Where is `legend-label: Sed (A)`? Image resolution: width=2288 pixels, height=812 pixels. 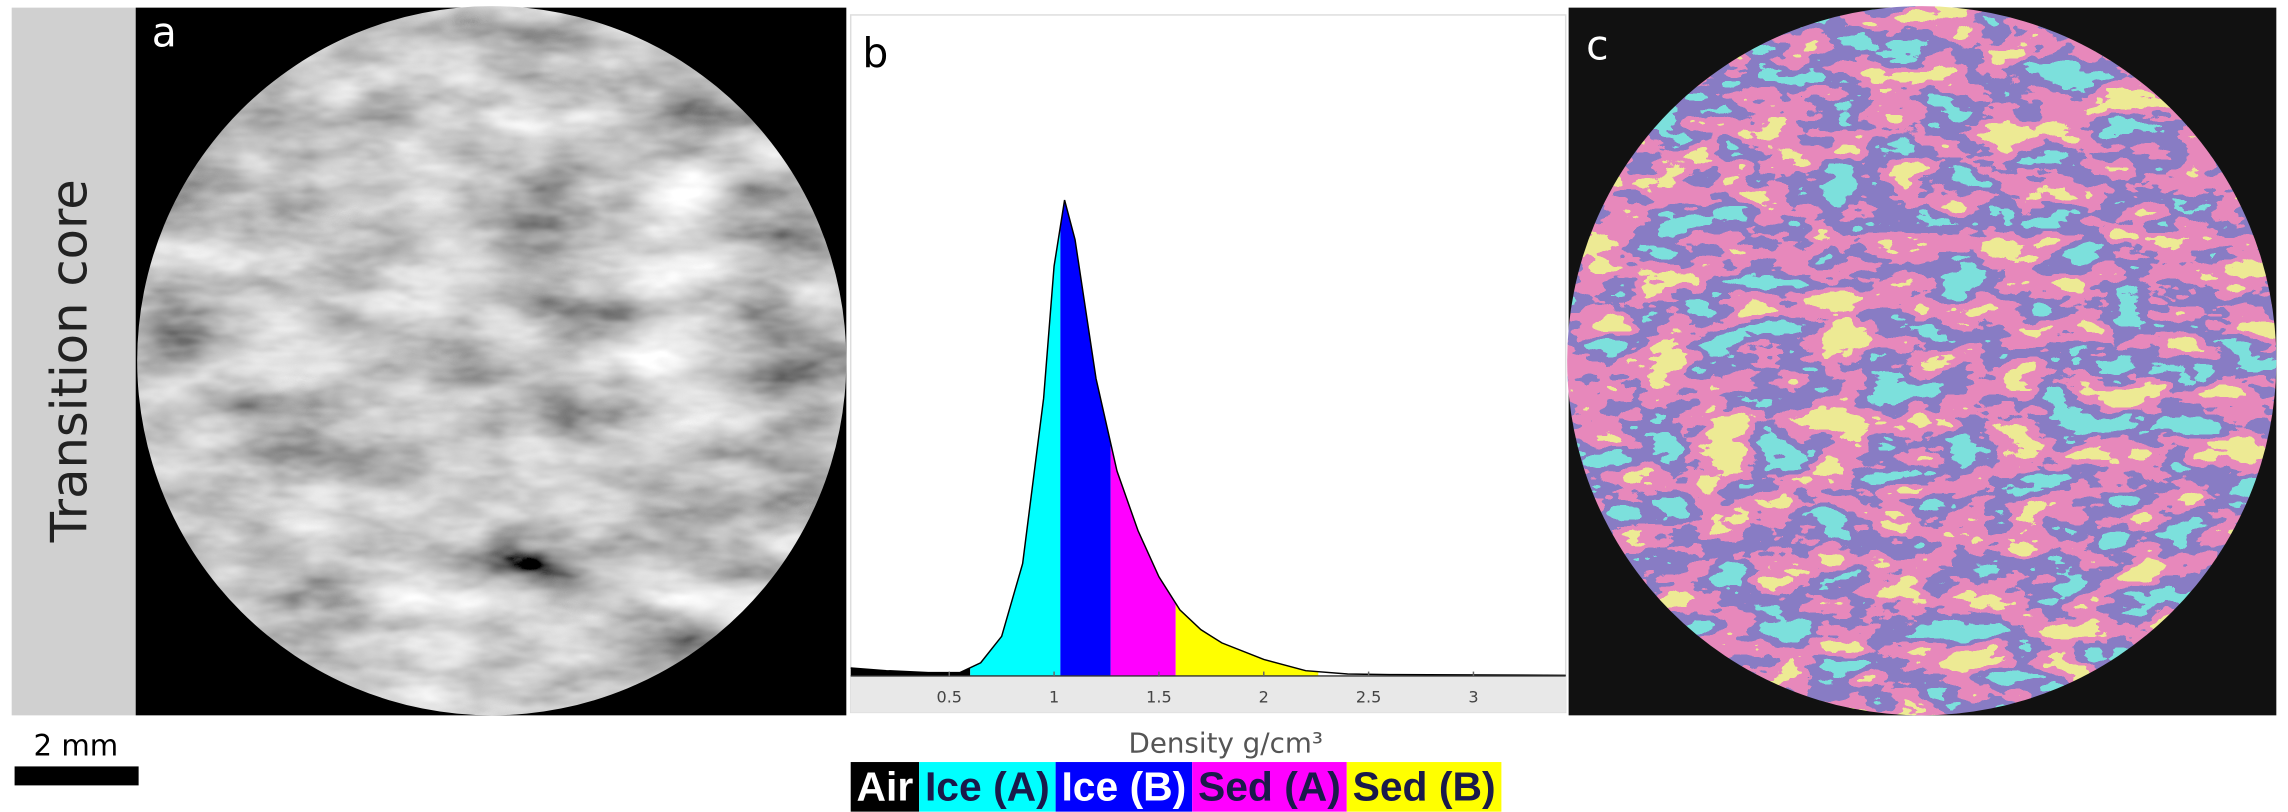
legend-label: Sed (A) is located at coordinates (1269, 787).